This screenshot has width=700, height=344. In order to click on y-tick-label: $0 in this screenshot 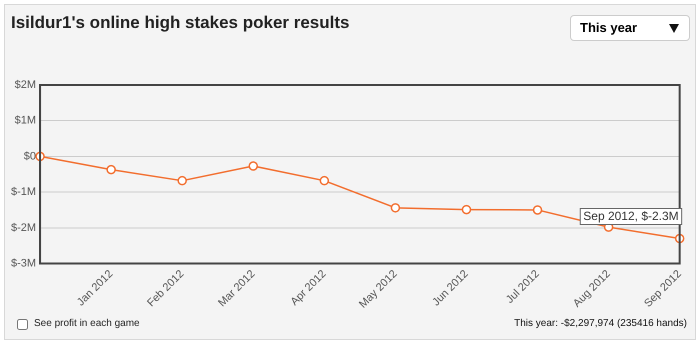, I will do `click(30, 156)`.